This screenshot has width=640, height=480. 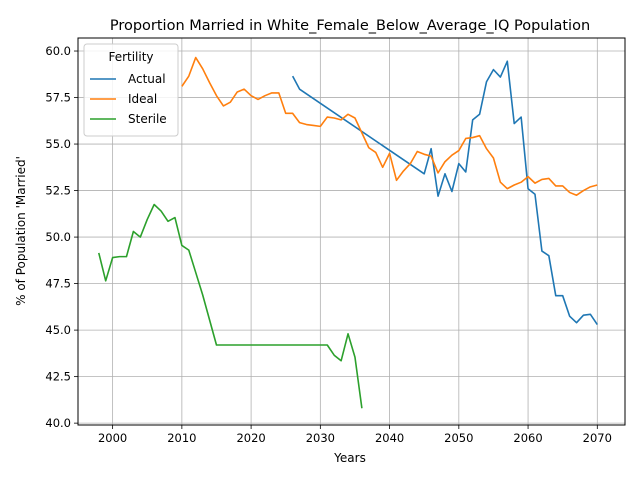 What do you see at coordinates (58, 237) in the screenshot?
I see `y-tick-label: 50.0` at bounding box center [58, 237].